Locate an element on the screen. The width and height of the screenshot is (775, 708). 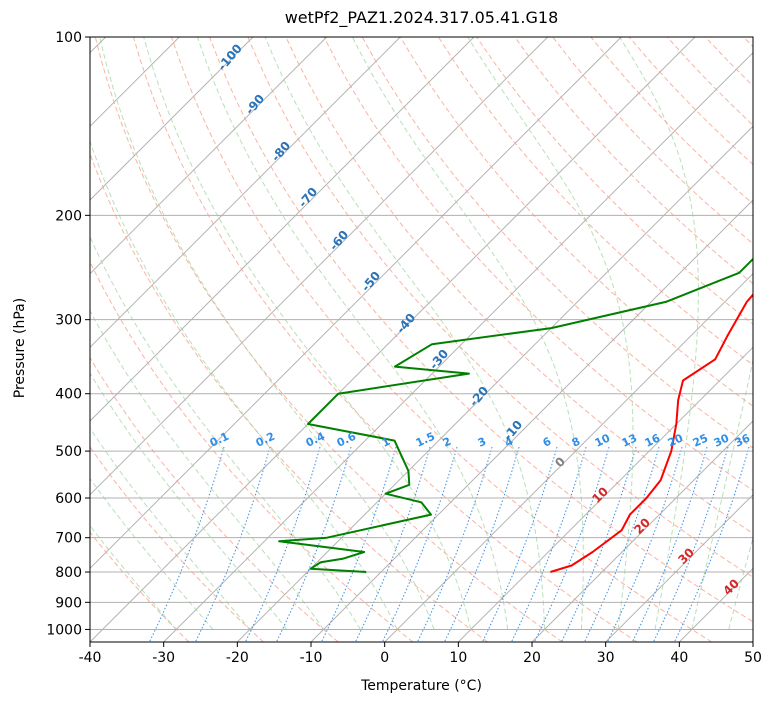
dry-adiabat-label: -80 is located at coordinates (281, 152).